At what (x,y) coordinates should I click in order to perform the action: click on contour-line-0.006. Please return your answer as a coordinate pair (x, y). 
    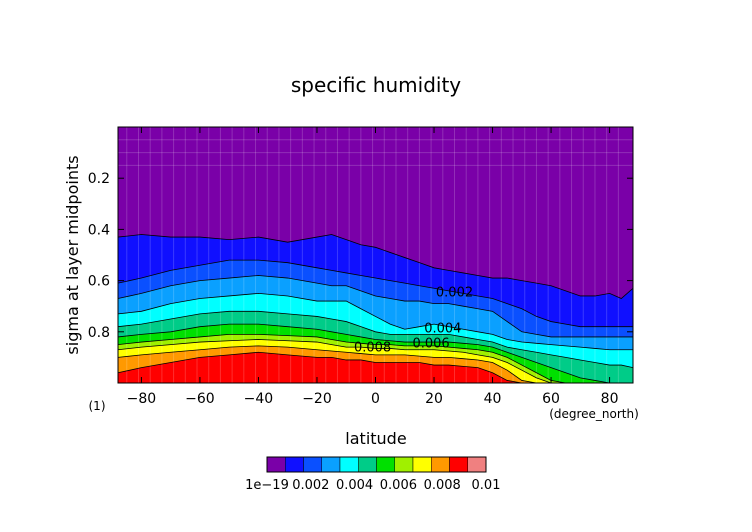
    Looking at the image, I should click on (375, 353).